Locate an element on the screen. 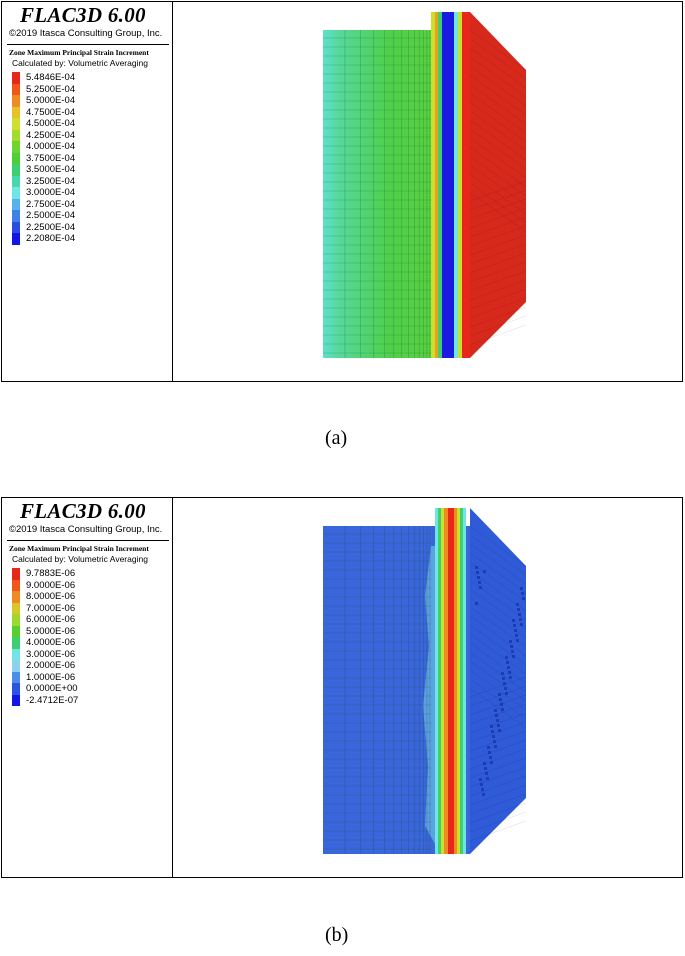 The image size is (685, 956). legend-label: 2.2080E-04 is located at coordinates (51, 238).